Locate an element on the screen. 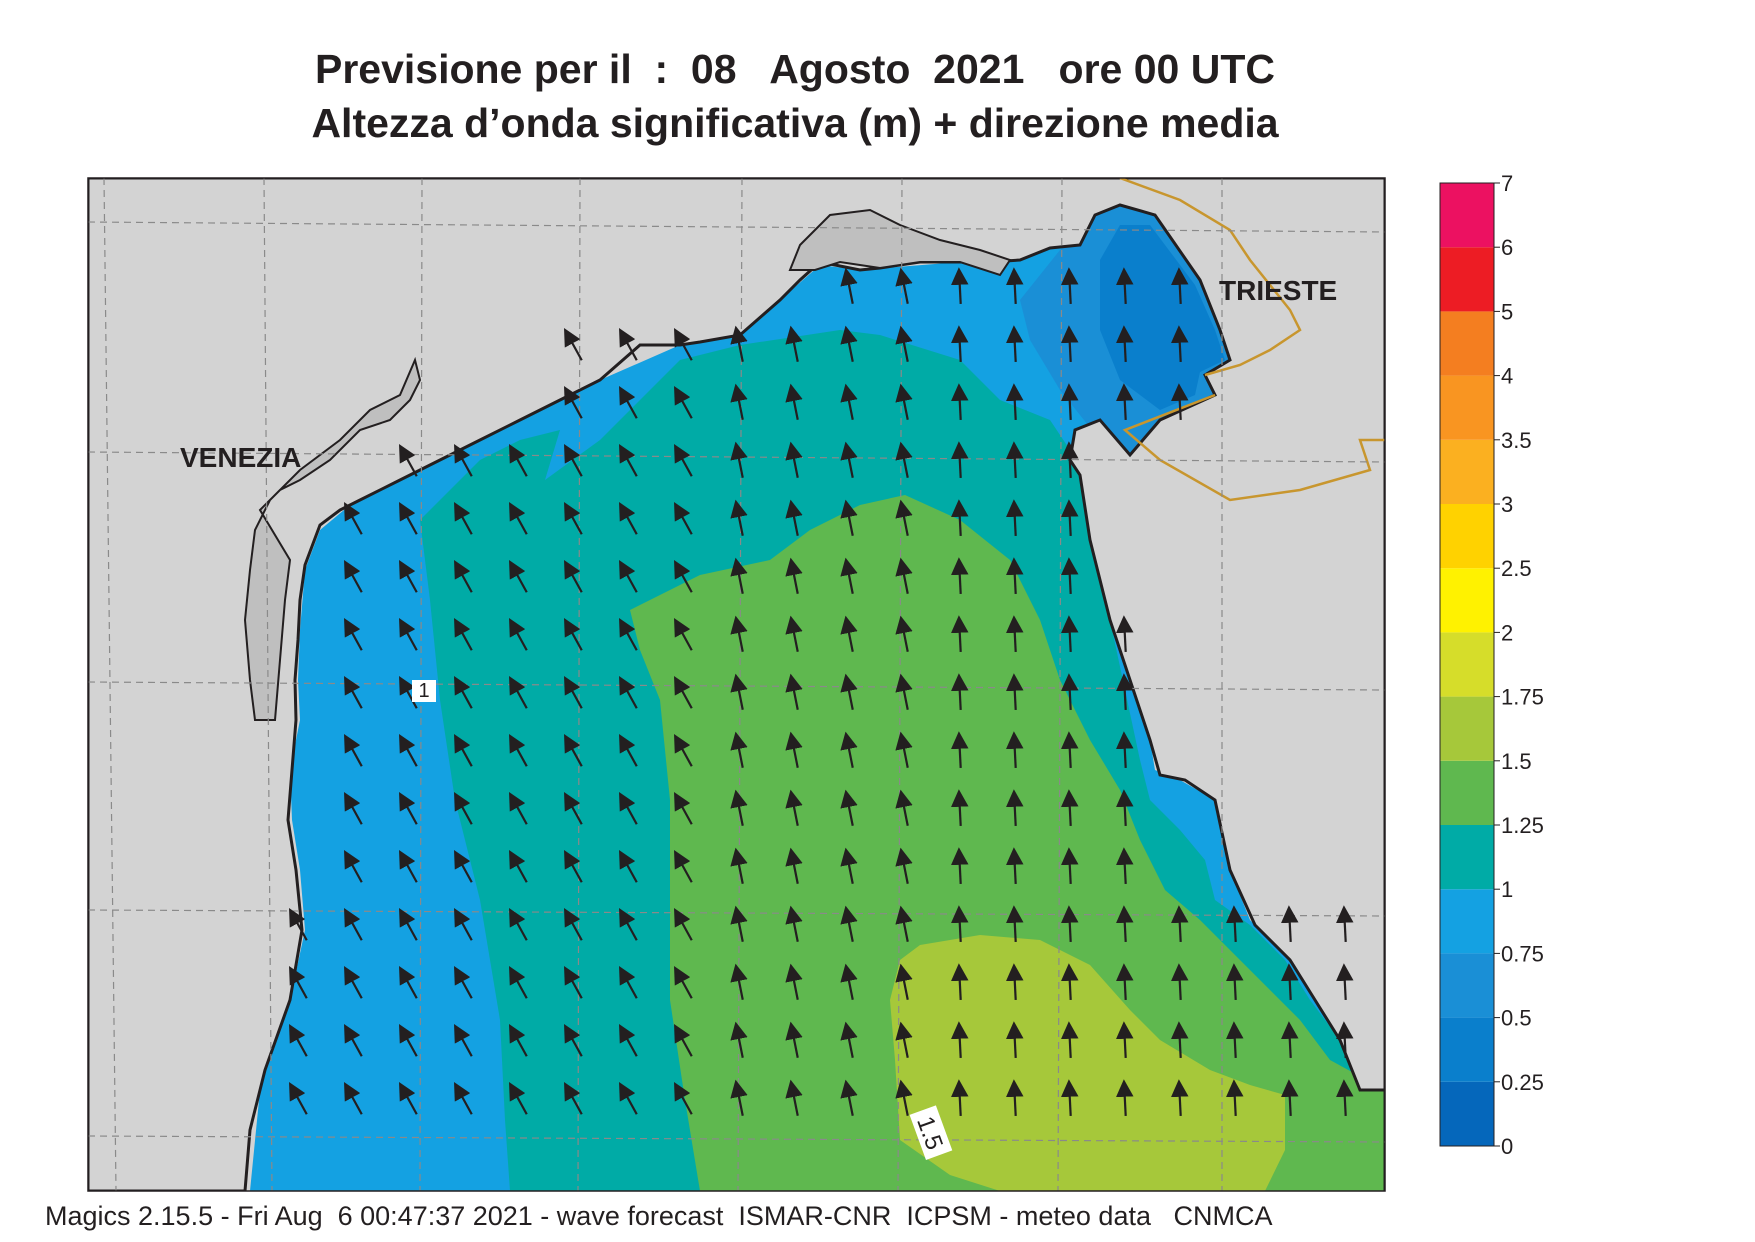 This screenshot has width=1755, height=1242. land-venice-lagoon is located at coordinates (332, 538).